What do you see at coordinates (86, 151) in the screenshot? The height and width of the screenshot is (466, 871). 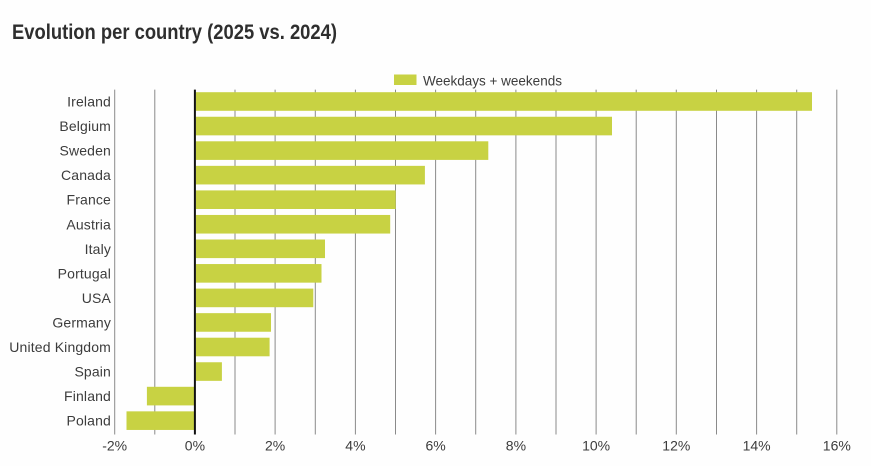 I see `svg-text: Sweden` at bounding box center [86, 151].